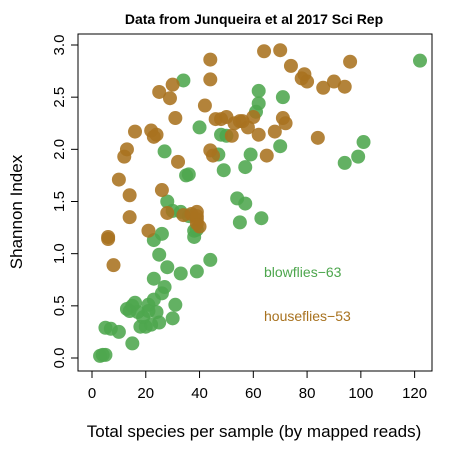  What do you see at coordinates (59, 45) in the screenshot?
I see `y-tick-label: 3.0` at bounding box center [59, 45].